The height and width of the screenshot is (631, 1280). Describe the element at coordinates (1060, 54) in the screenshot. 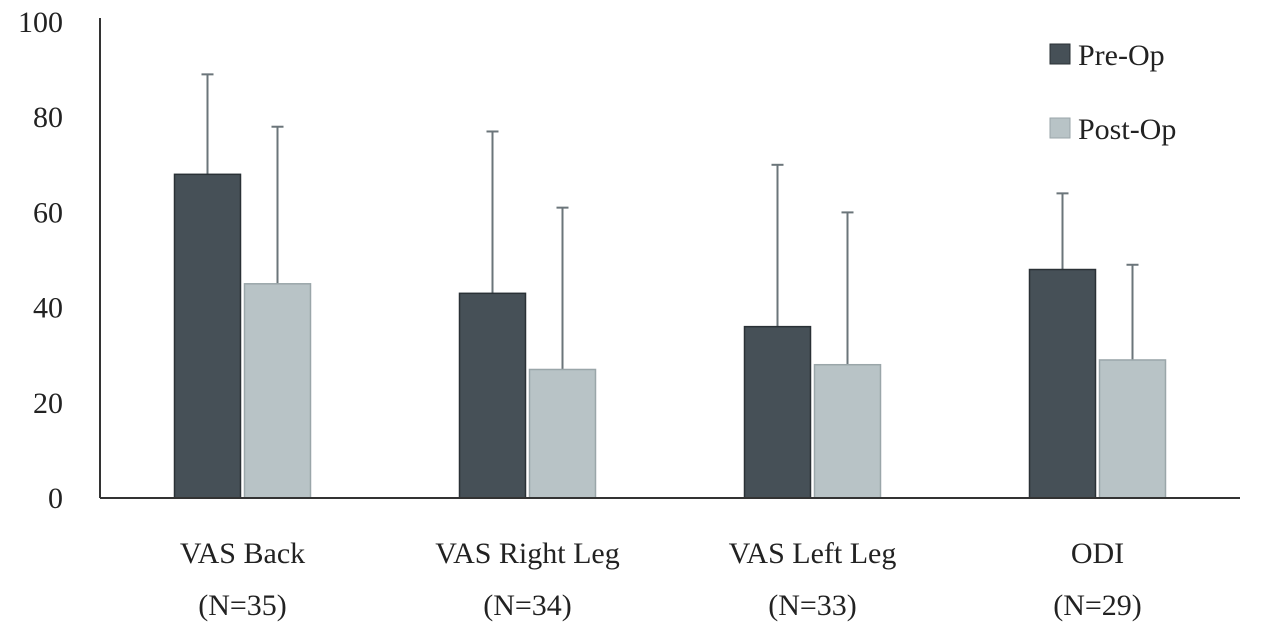

I see `legend-swatch-pre-op` at that location.